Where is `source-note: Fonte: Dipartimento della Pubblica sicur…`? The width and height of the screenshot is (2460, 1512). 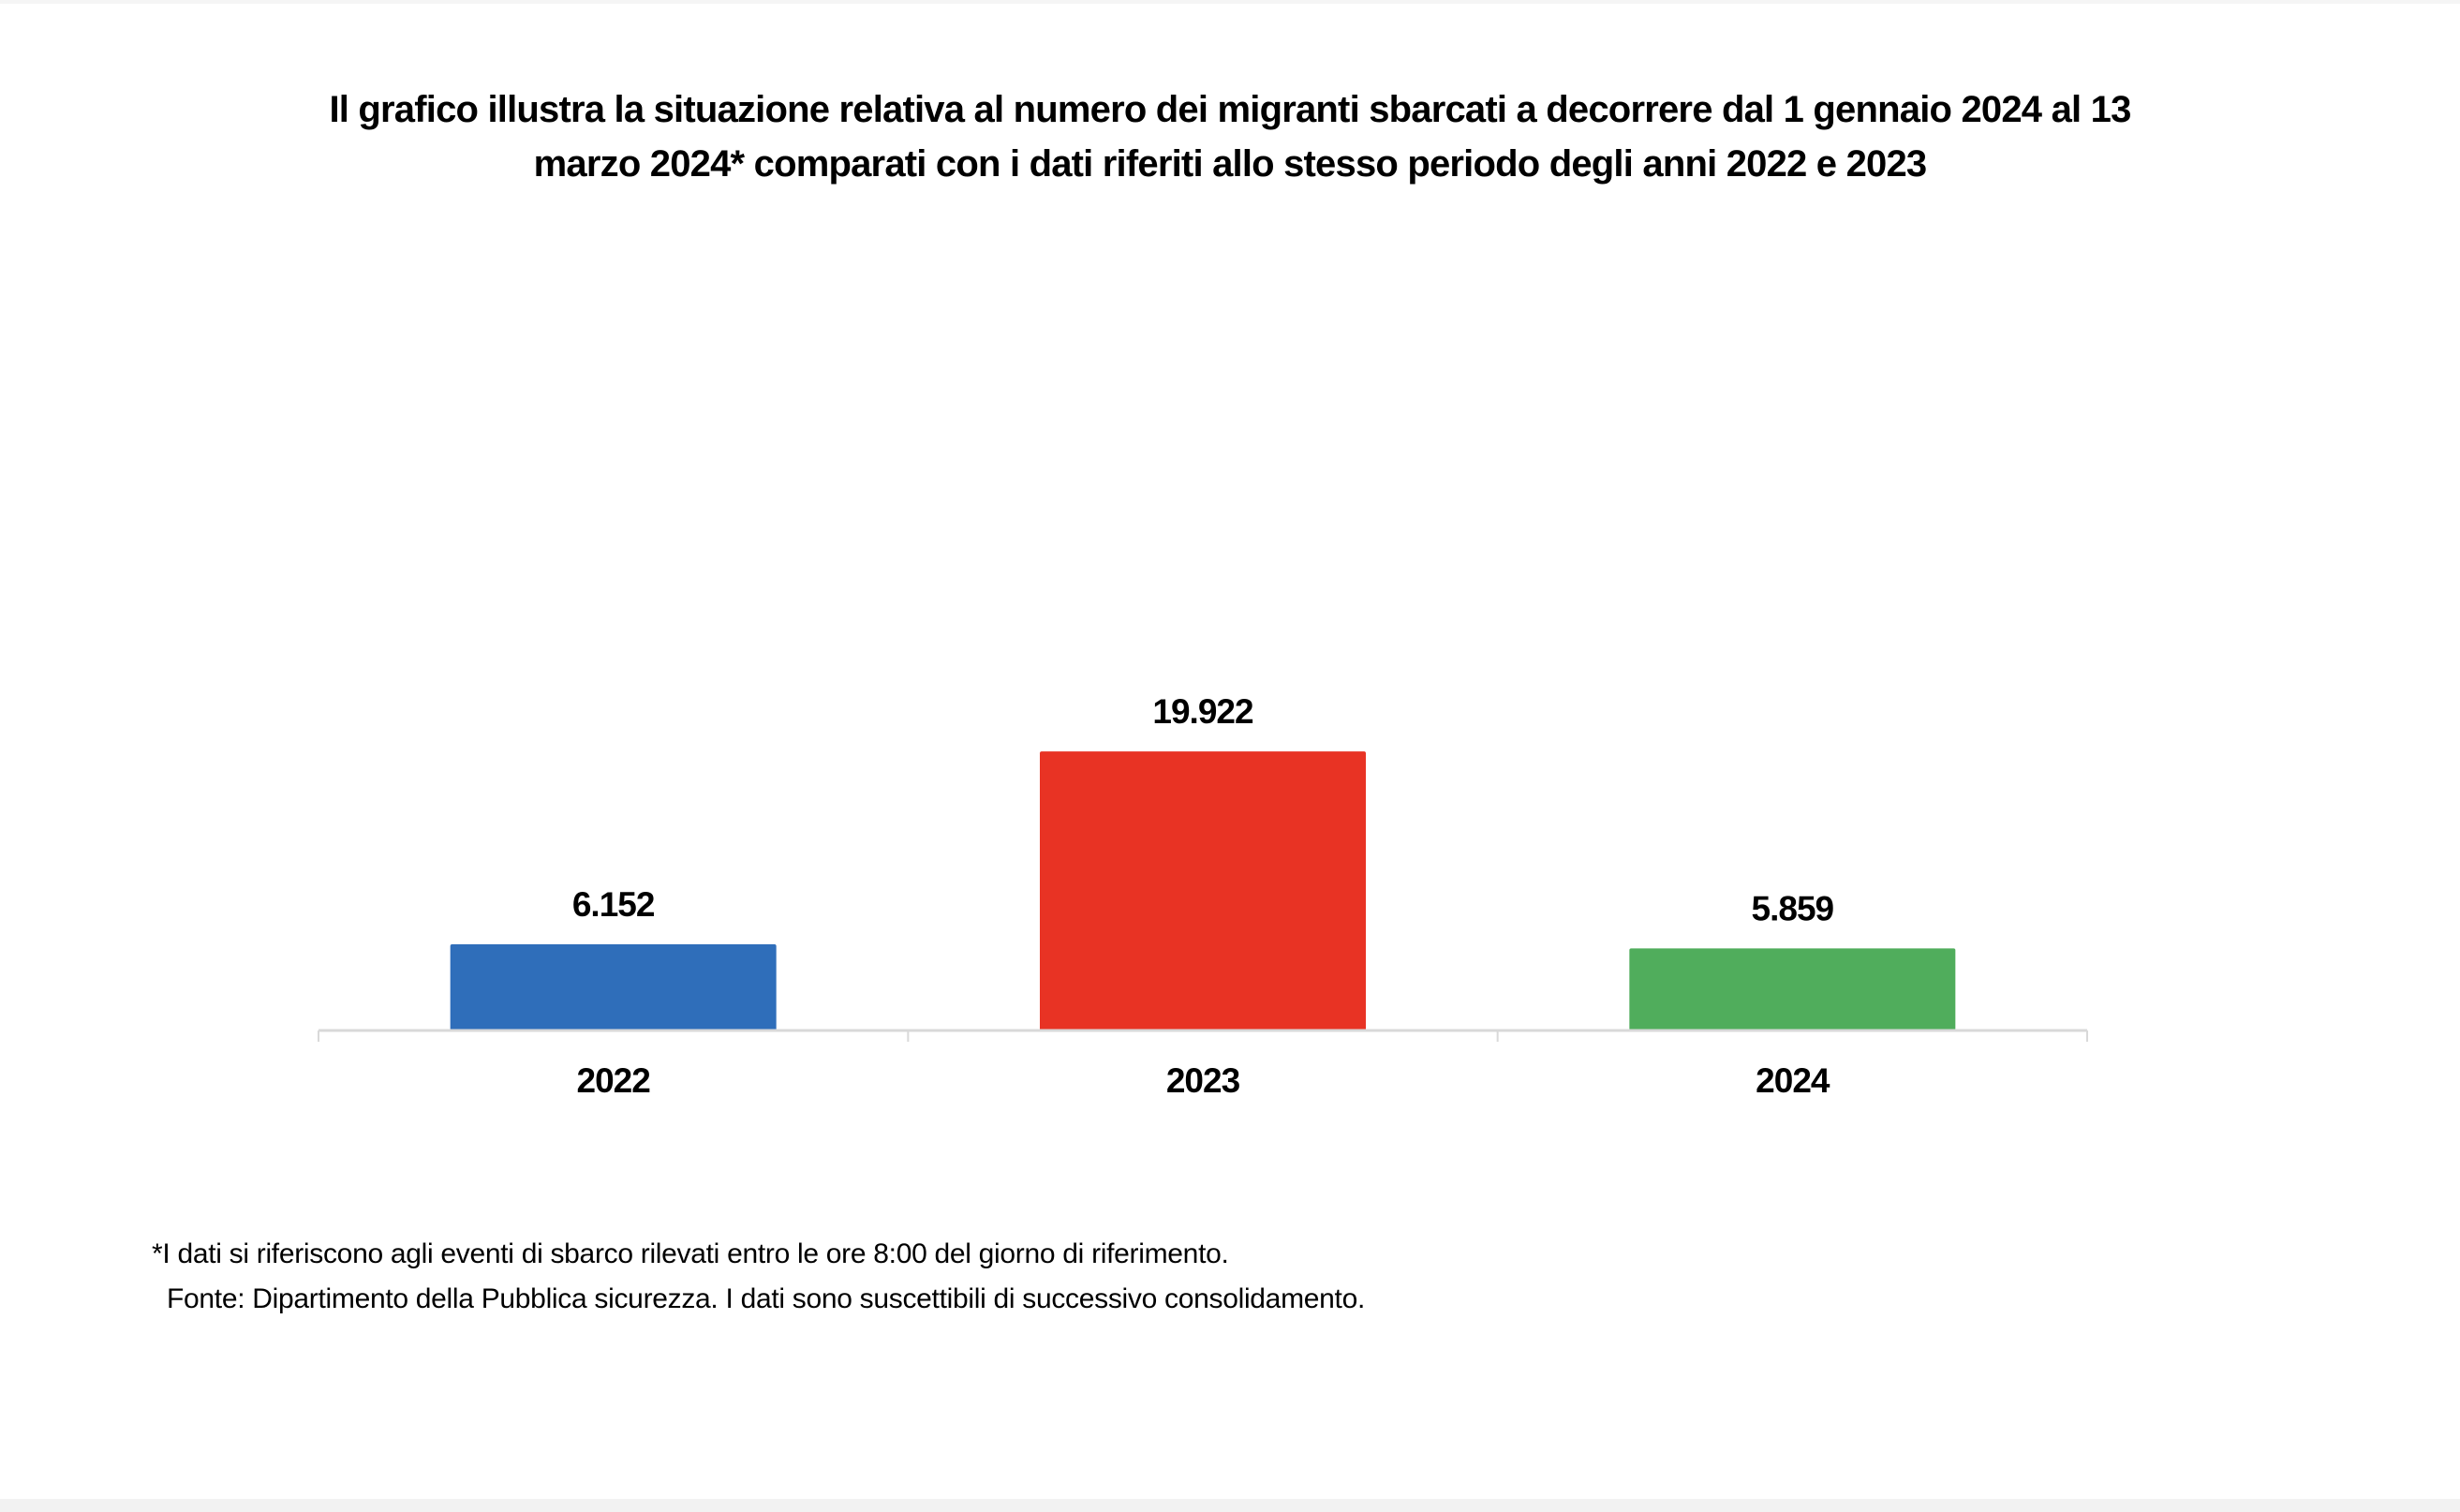
source-note: Fonte: Dipartimento della Pubblica sicur… is located at coordinates (766, 1298).